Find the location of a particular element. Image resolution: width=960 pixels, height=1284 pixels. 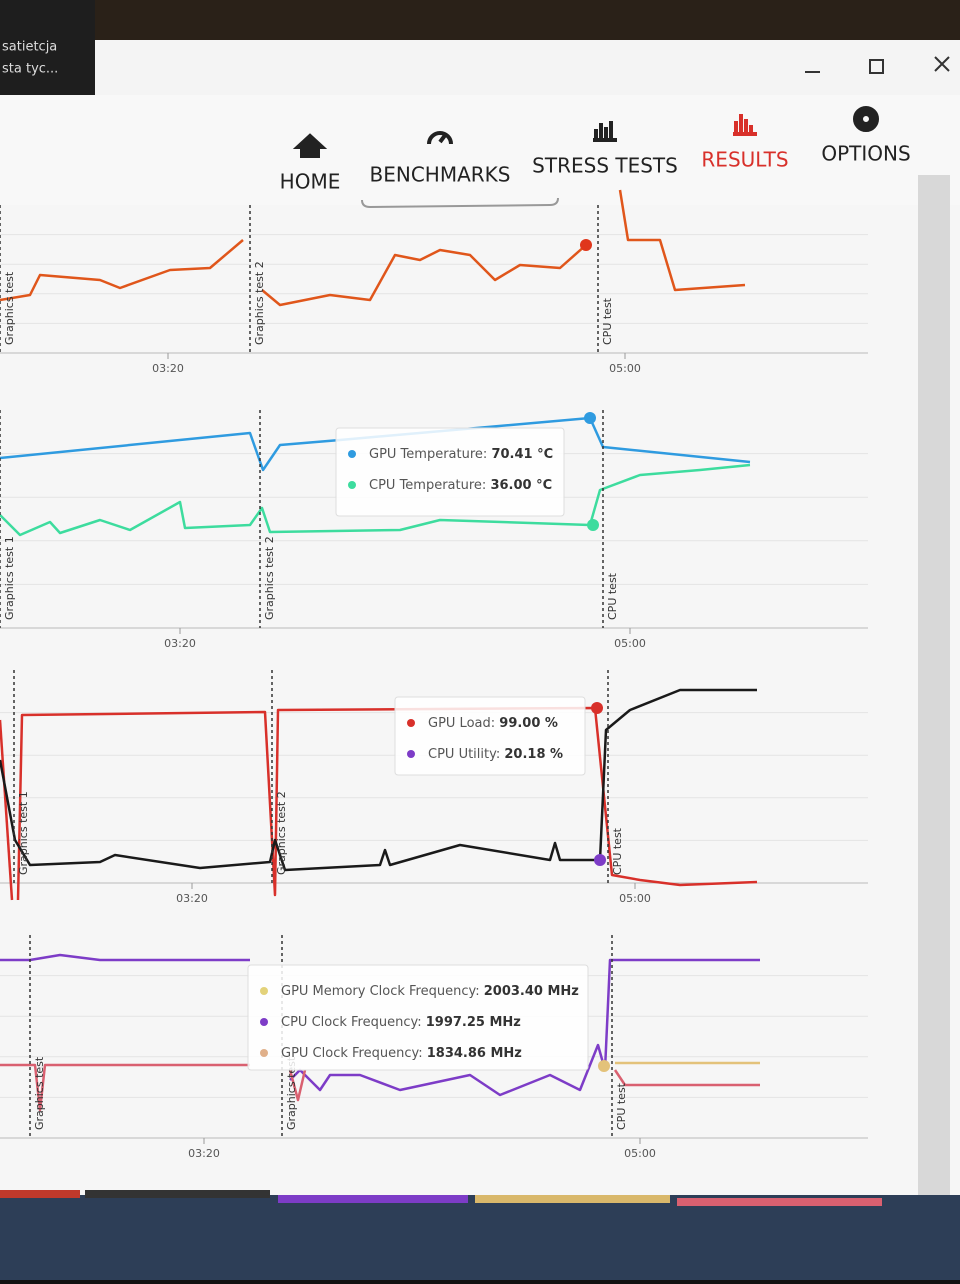

tooltip-row: GPU Load: 99.00 % is located at coordinates (493, 723).